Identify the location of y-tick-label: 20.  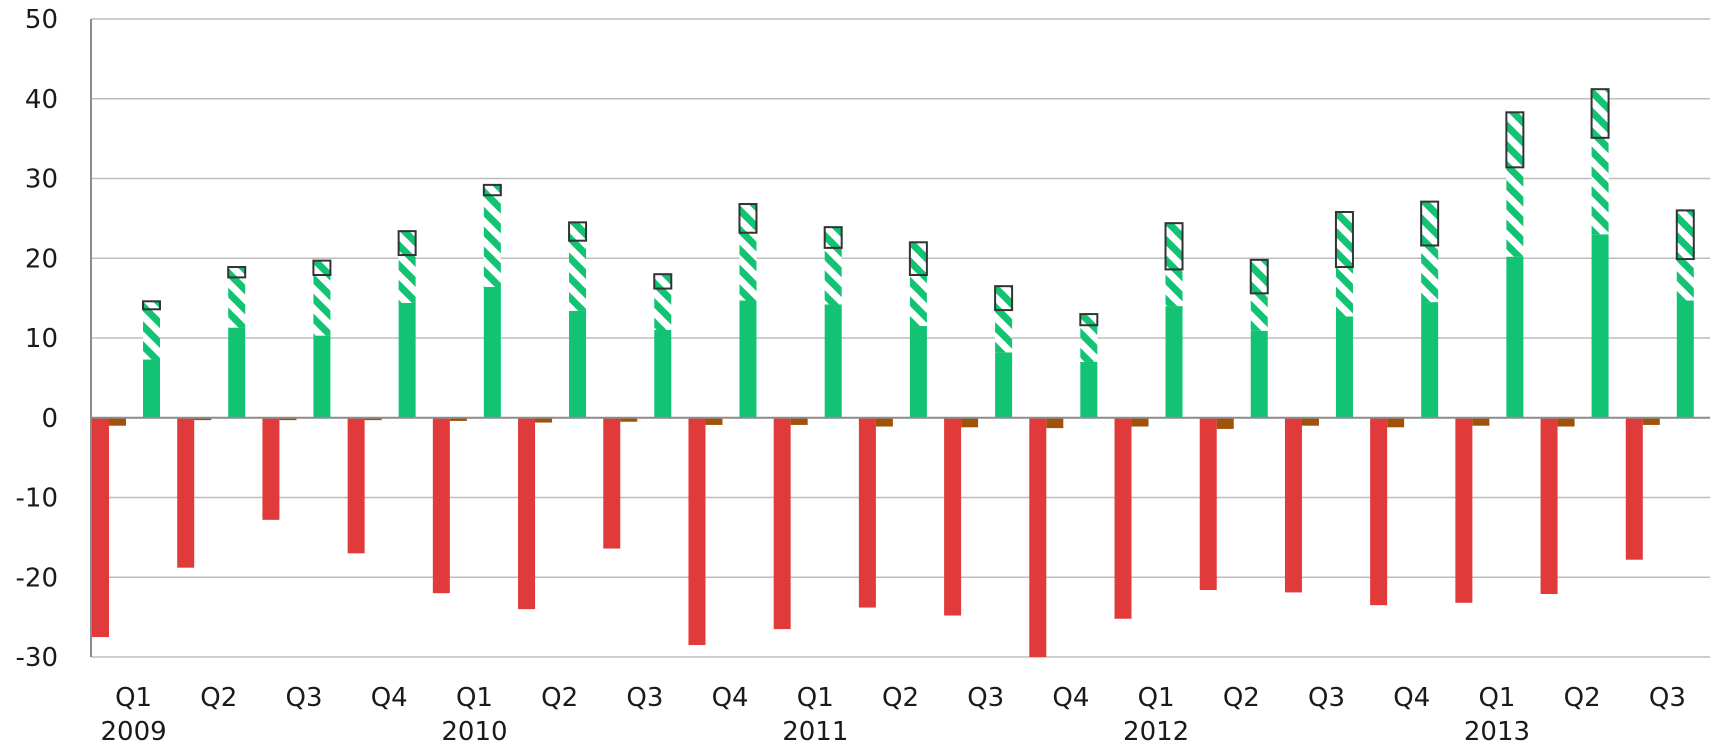
(41, 259).